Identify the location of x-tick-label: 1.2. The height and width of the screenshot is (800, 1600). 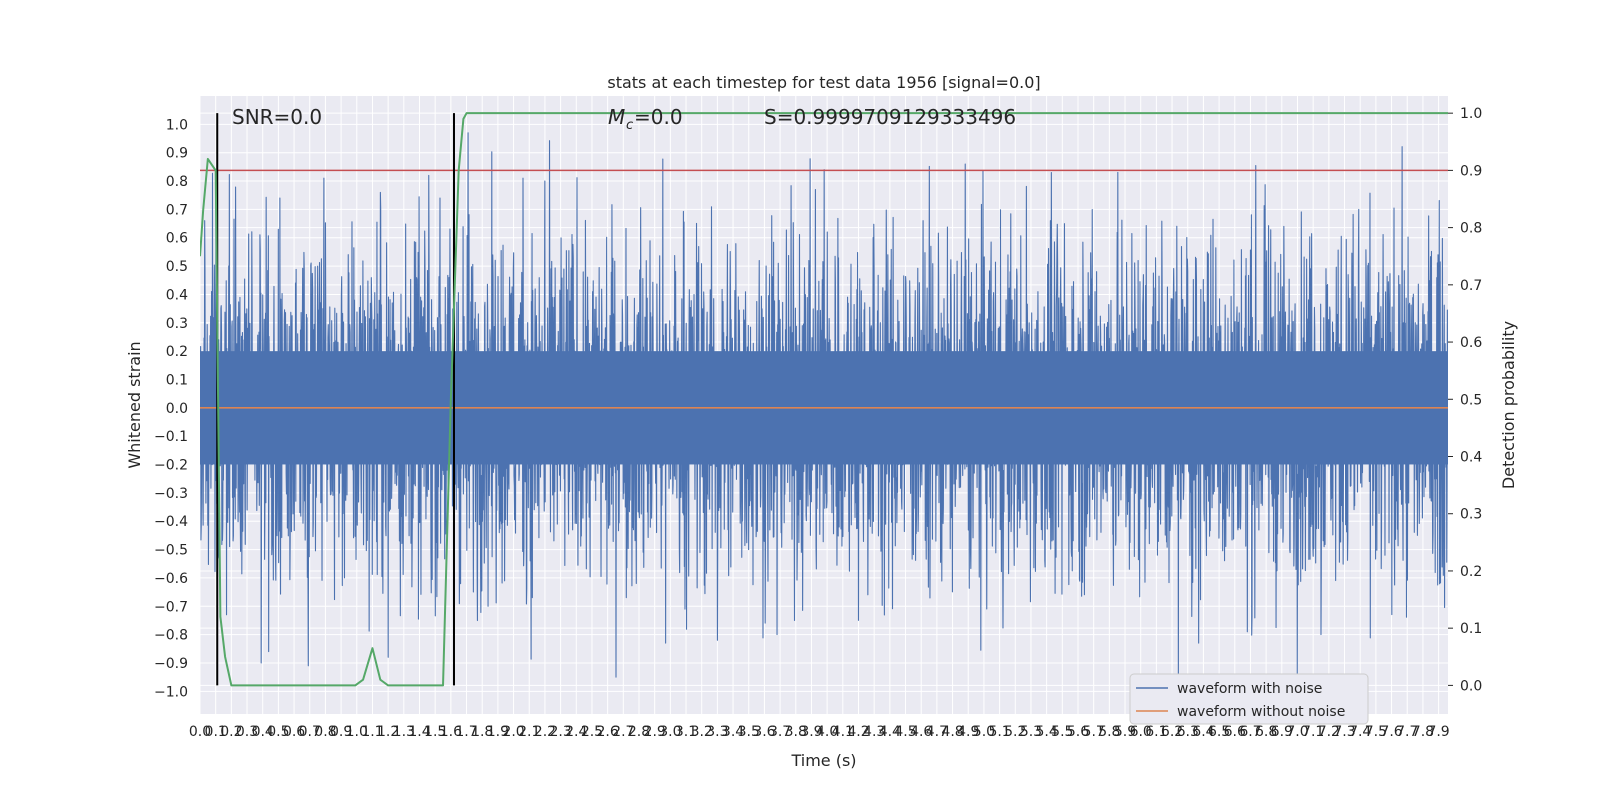
(388, 732).